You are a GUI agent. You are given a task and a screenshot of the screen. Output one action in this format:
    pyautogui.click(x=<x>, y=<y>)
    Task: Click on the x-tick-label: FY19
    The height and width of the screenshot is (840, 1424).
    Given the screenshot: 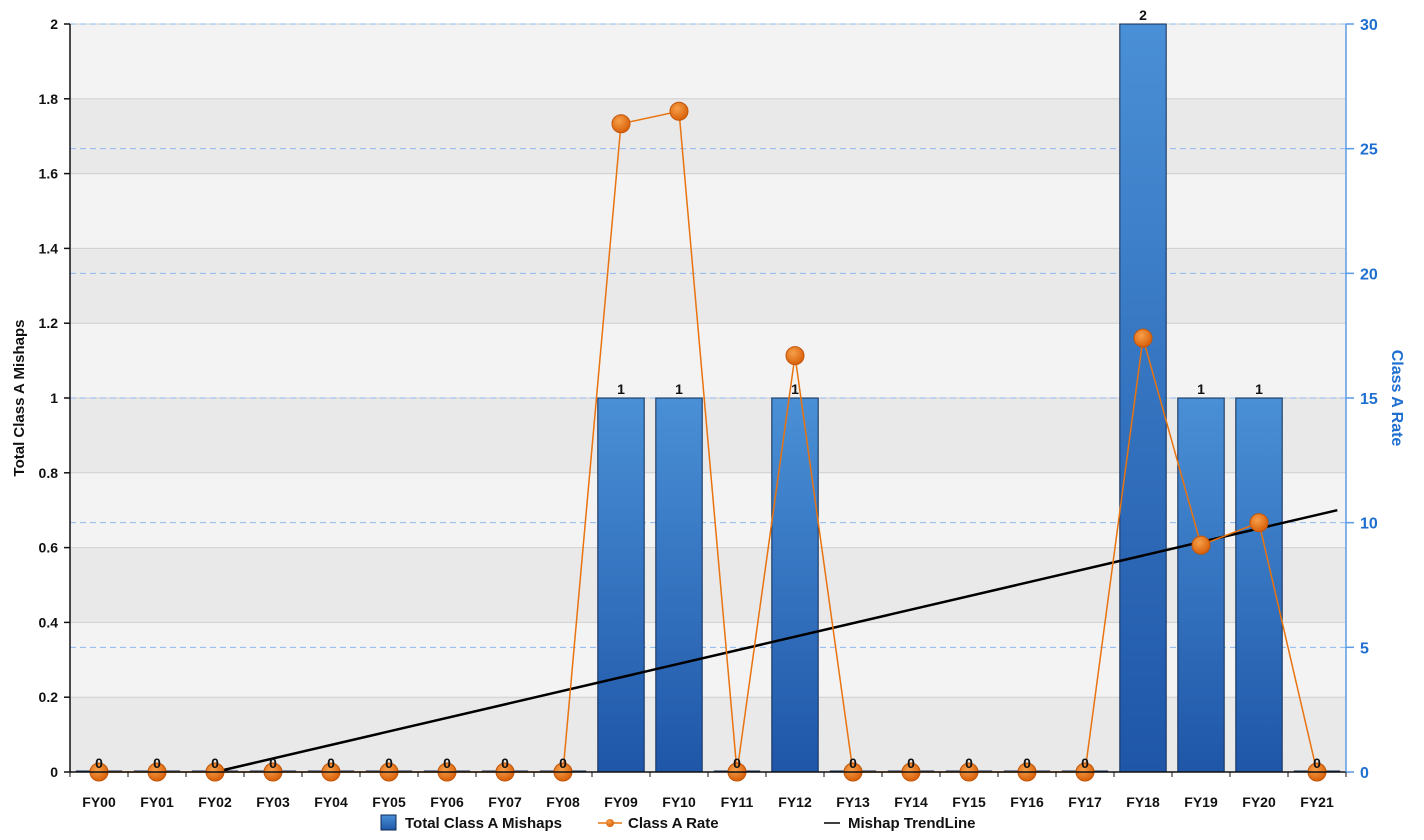 What is the action you would take?
    pyautogui.click(x=1201, y=802)
    